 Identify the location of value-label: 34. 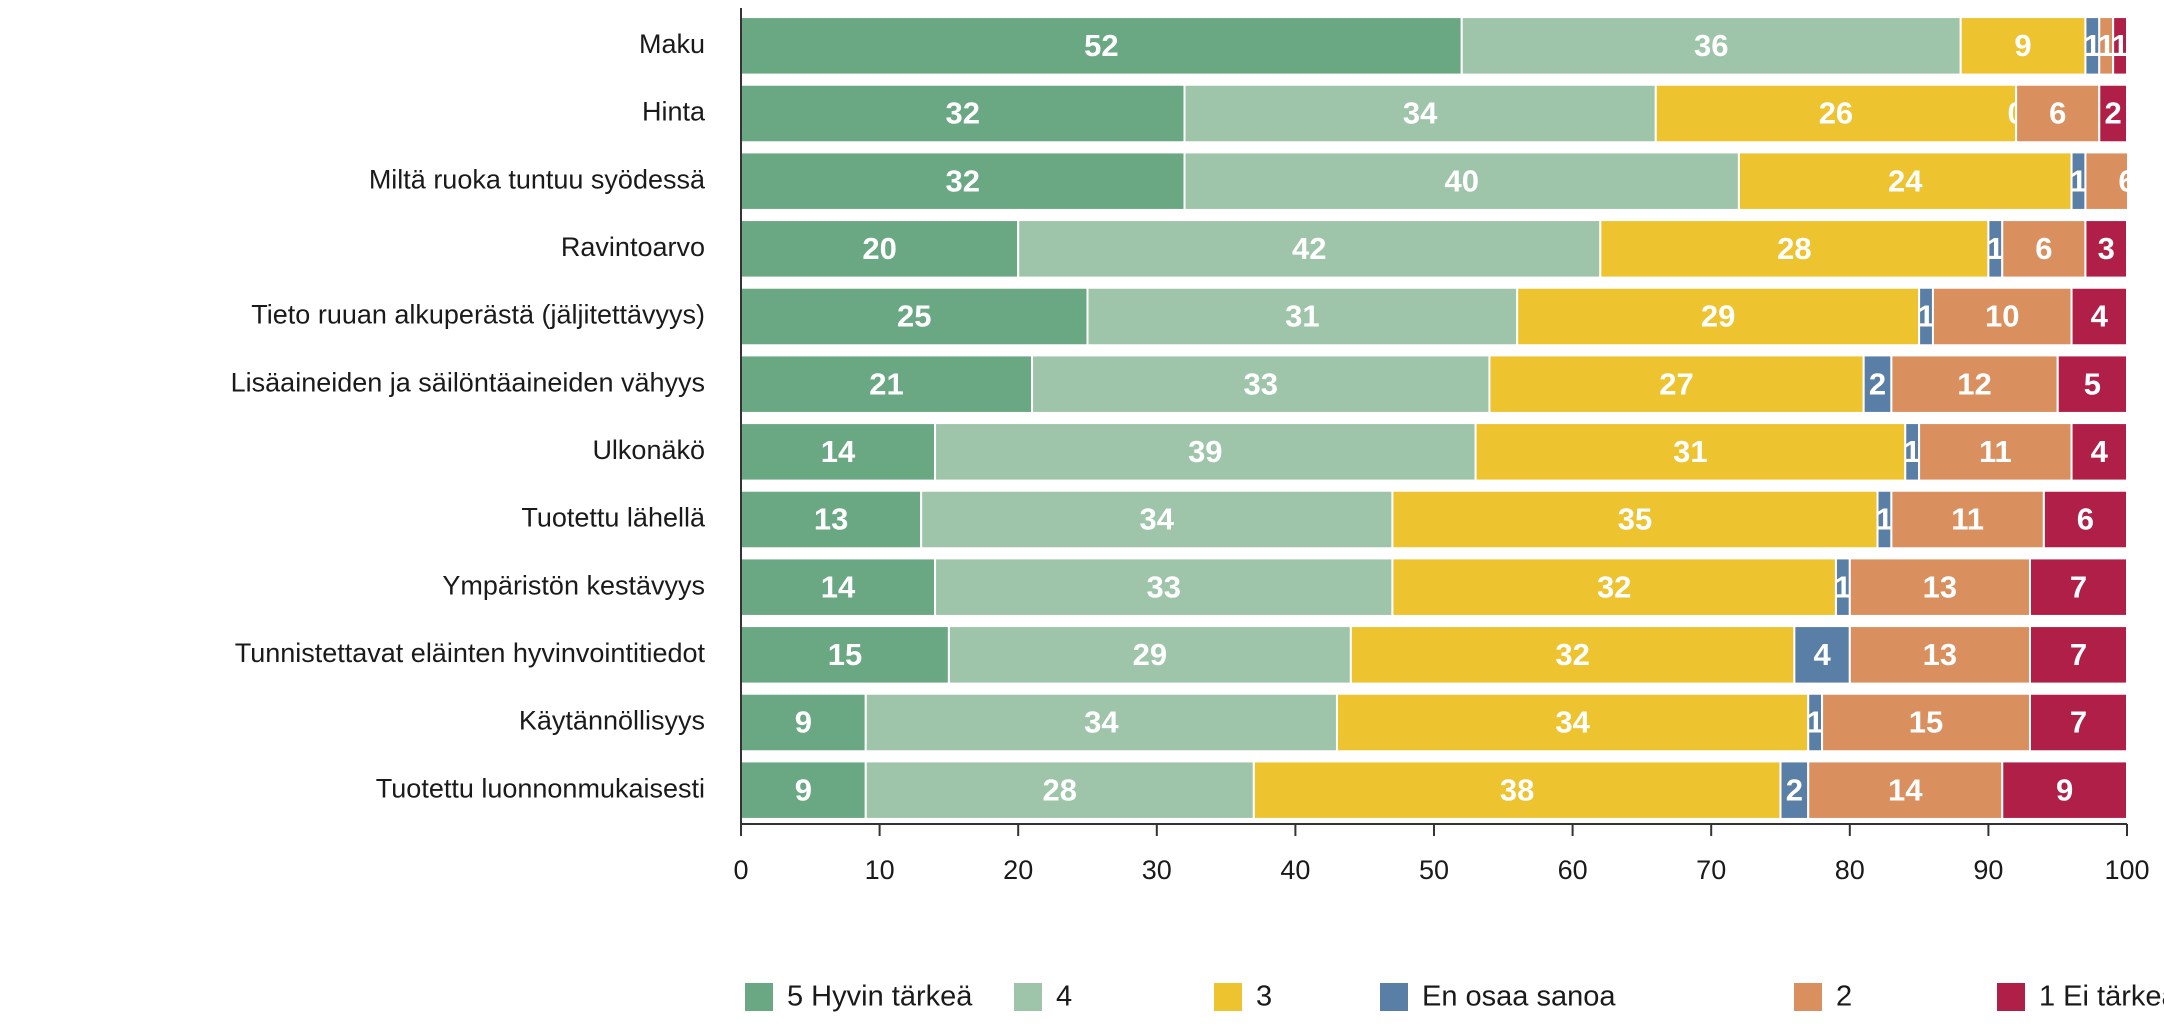
(1101, 722).